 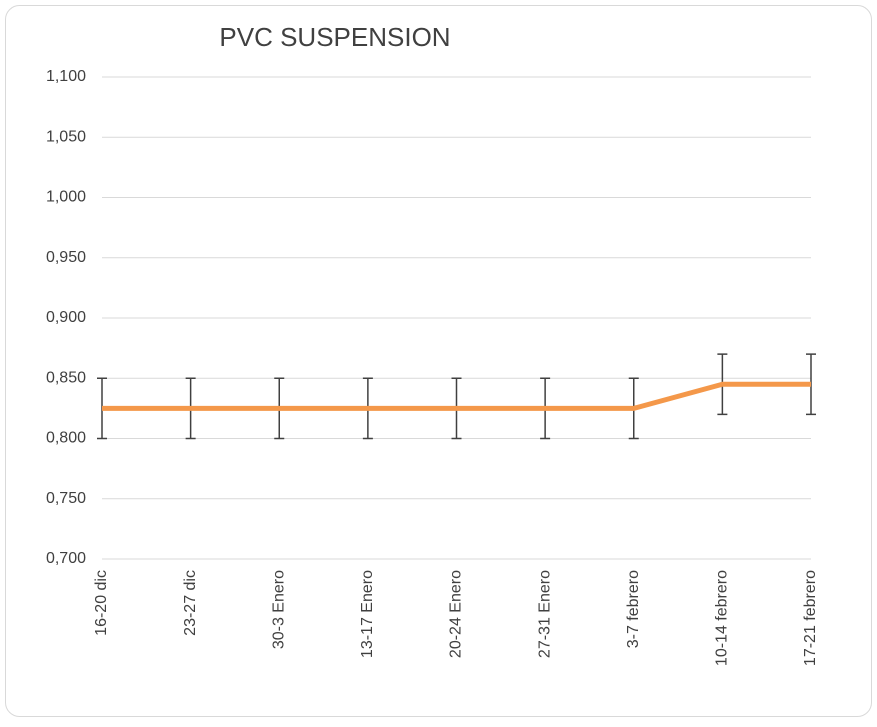 What do you see at coordinates (810, 618) in the screenshot?
I see `x-tick-label: 17-21 febrero` at bounding box center [810, 618].